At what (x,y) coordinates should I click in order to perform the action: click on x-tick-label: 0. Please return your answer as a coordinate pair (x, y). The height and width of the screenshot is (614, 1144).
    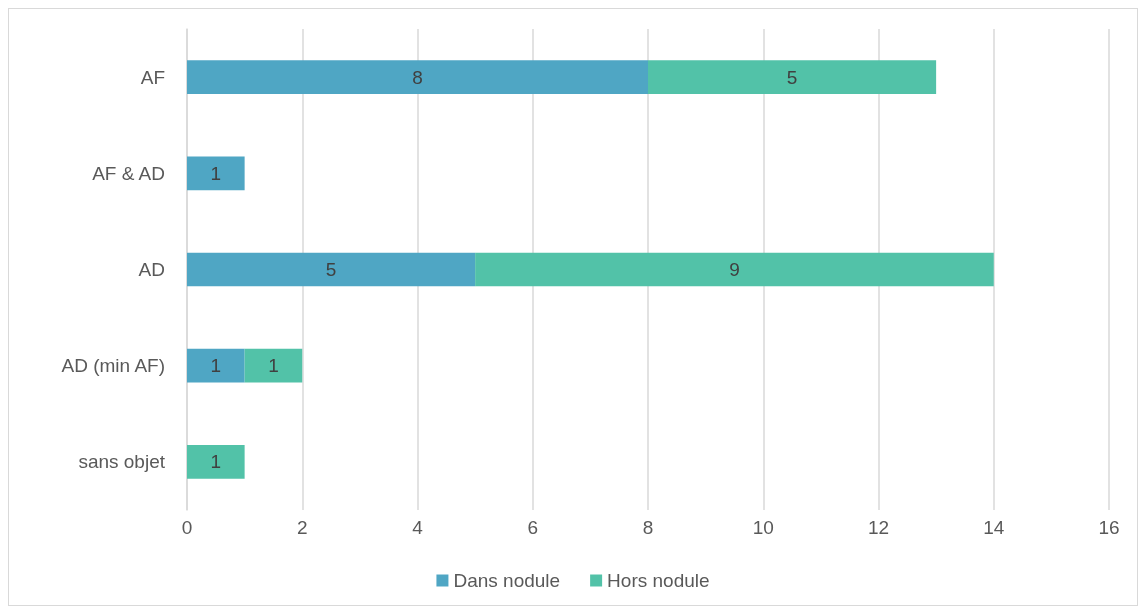
    Looking at the image, I should click on (187, 527).